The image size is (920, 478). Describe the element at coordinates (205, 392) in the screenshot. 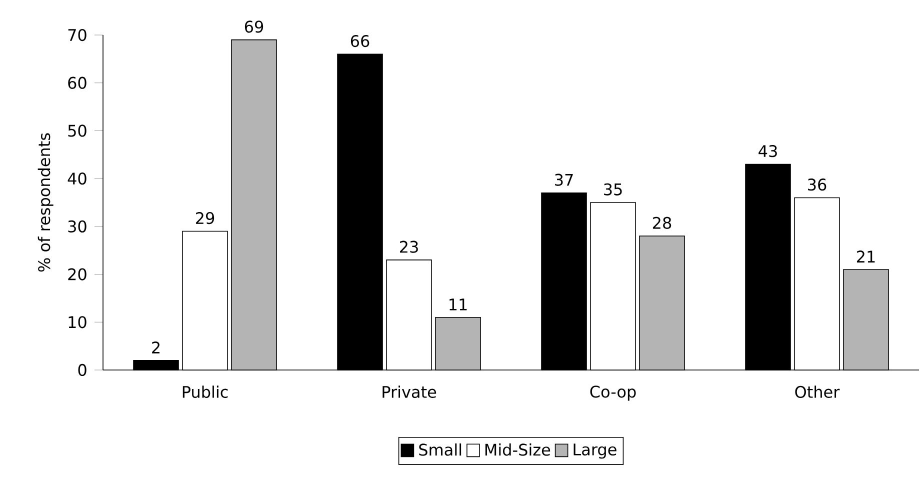

I see `x-tick-label: Public` at that location.